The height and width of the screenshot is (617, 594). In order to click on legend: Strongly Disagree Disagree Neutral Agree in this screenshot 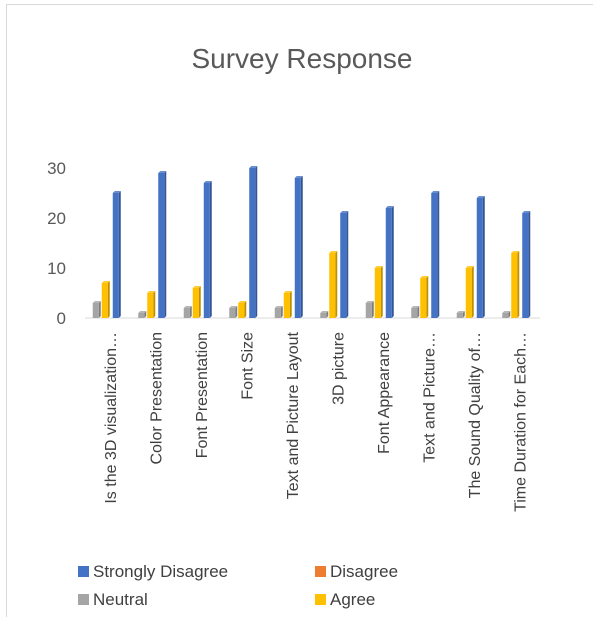, I will do `click(238, 585)`.